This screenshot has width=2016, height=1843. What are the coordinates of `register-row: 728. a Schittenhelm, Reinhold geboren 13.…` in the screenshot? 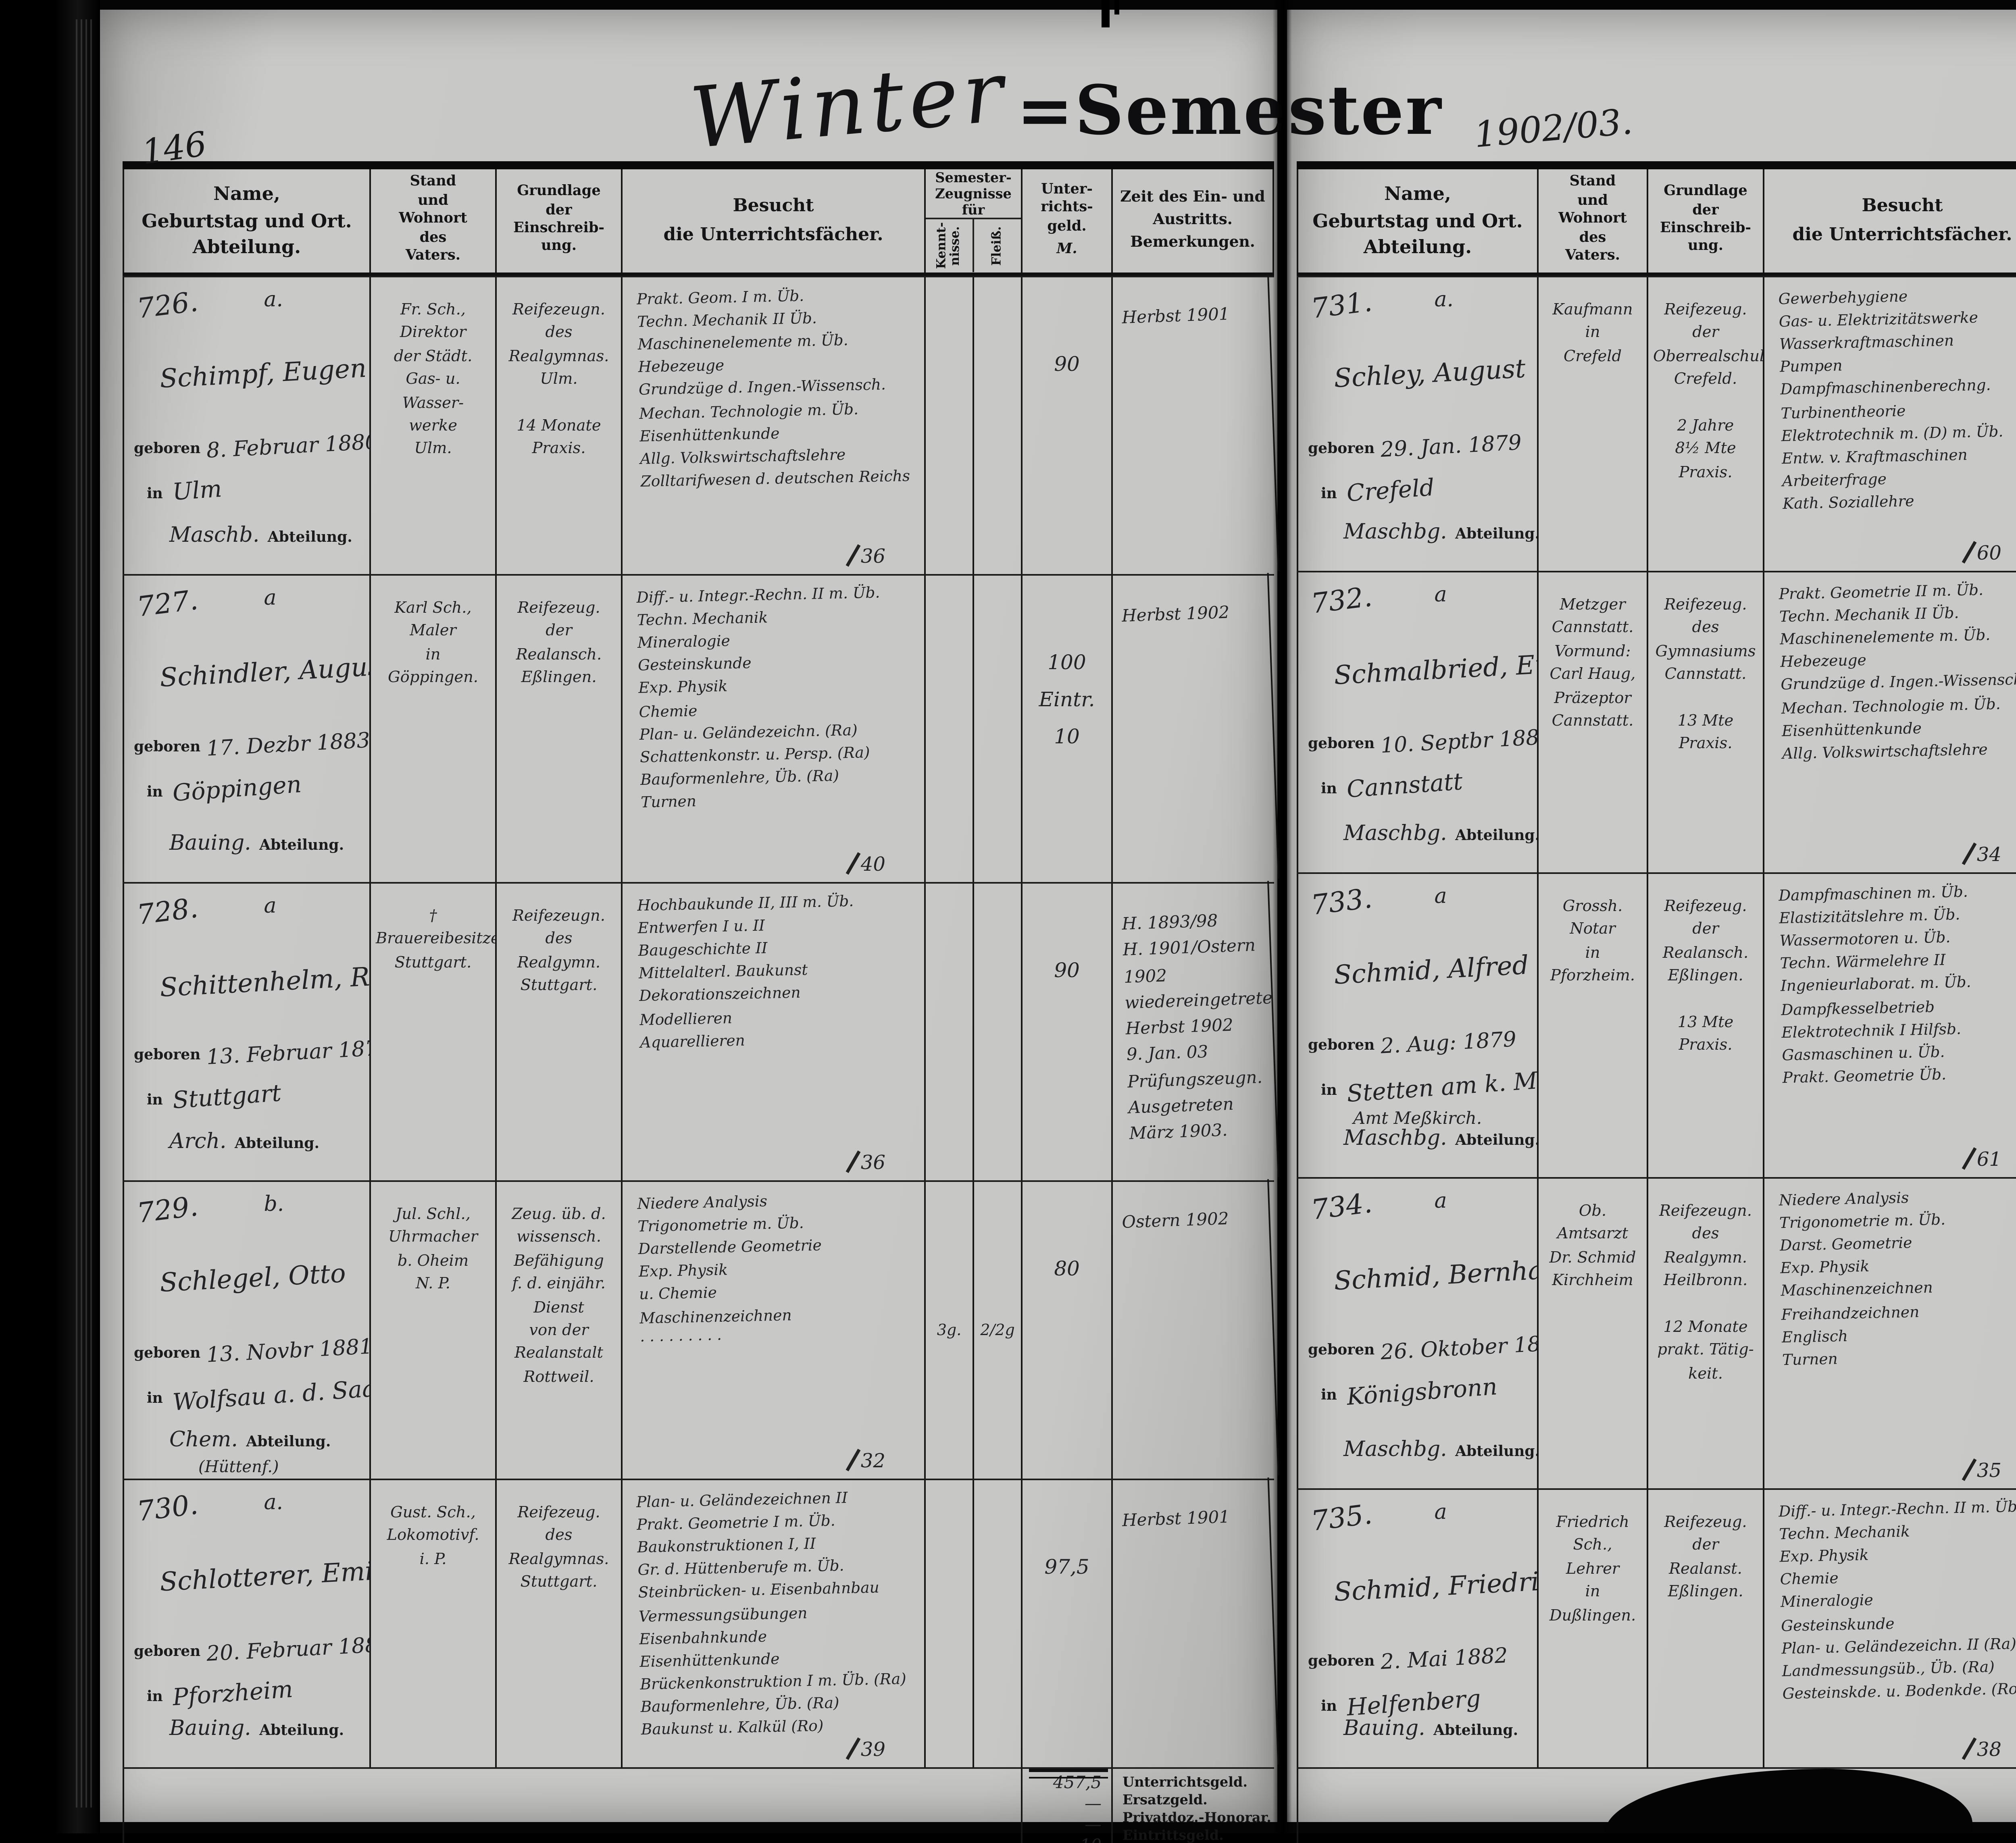 It's located at (701, 1032).